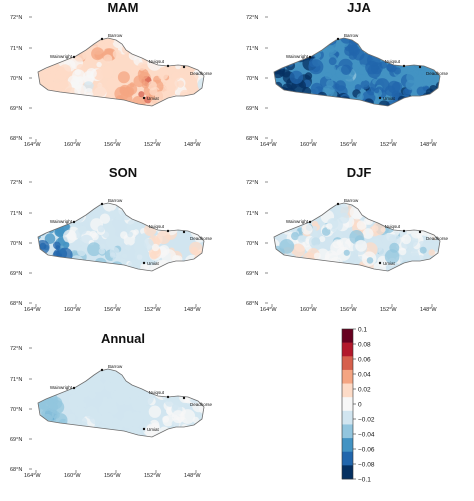 The width and height of the screenshot is (474, 501). What do you see at coordinates (366, 419) in the screenshot?
I see `colorbar-tick-label: −0.02` at bounding box center [366, 419].